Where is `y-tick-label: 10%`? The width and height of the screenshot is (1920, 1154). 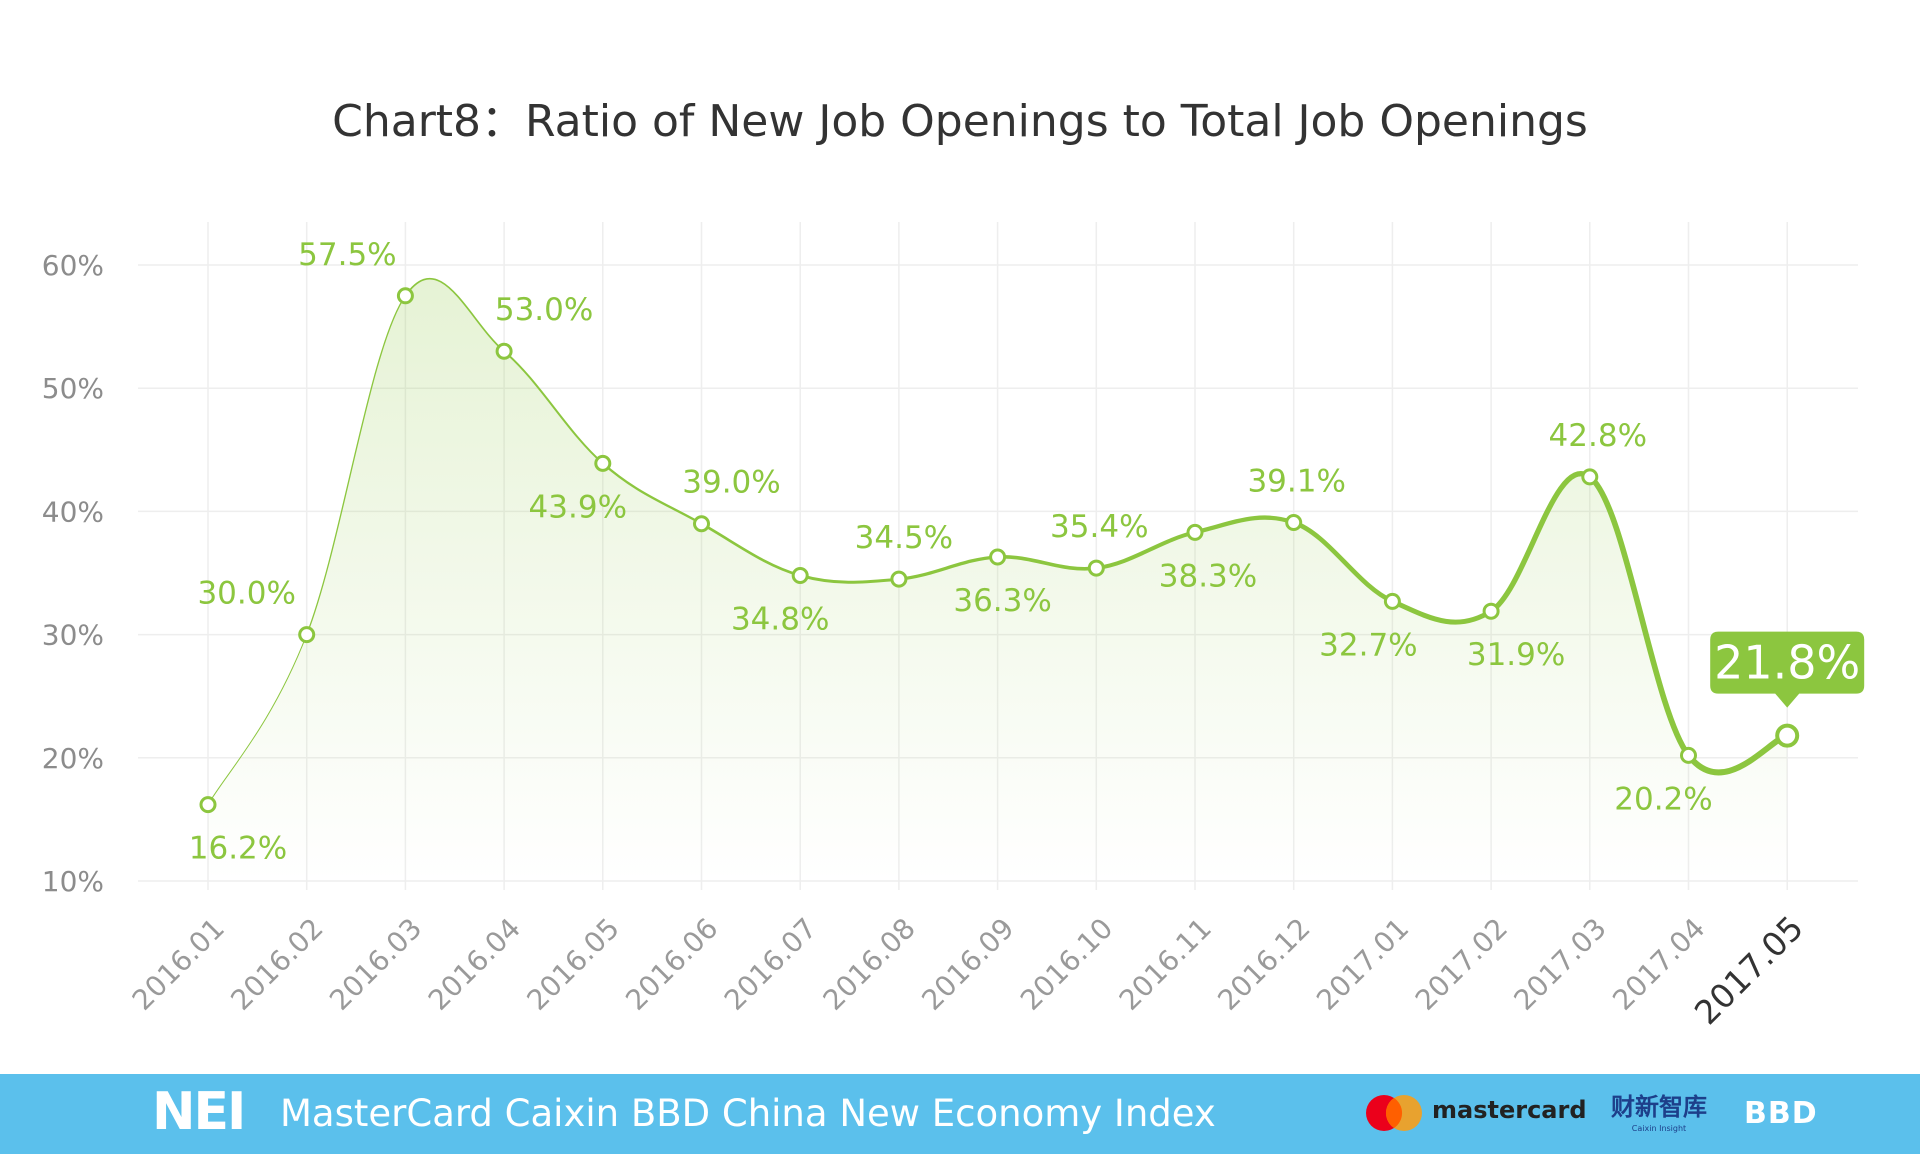 y-tick-label: 10% is located at coordinates (73, 881).